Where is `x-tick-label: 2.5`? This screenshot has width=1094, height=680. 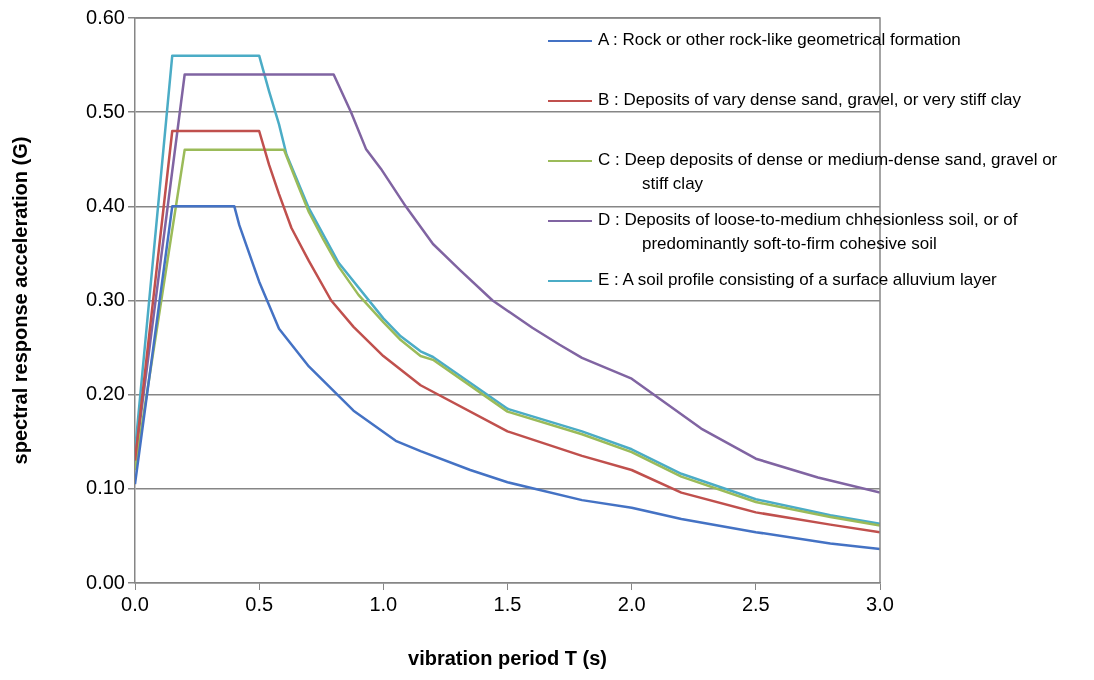
x-tick-label: 2.5 is located at coordinates (755, 603).